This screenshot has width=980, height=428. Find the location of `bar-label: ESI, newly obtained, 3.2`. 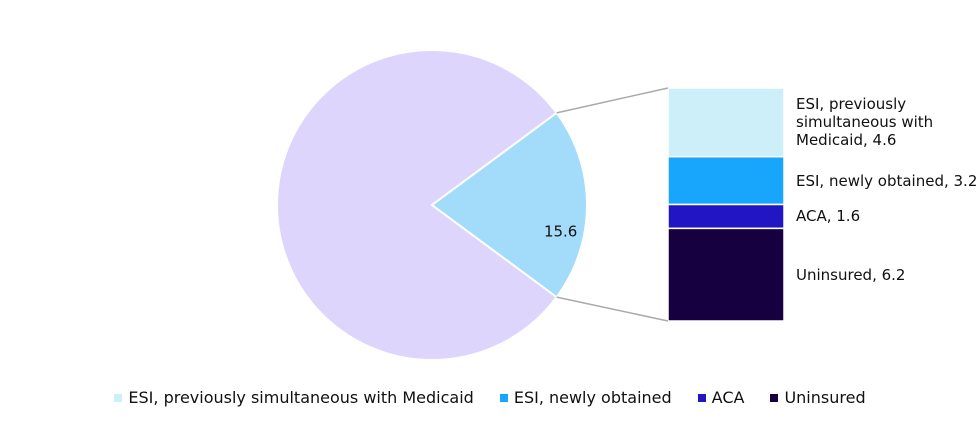

bar-label: ESI, newly obtained, 3.2 is located at coordinates (887, 180).